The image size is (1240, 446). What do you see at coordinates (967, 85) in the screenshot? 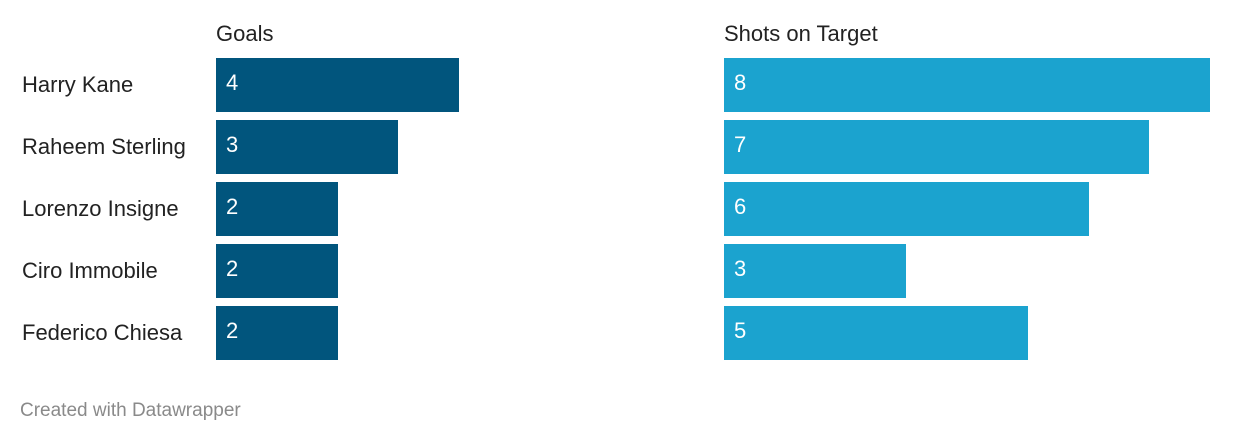
I see `bar-1-0: 8` at bounding box center [967, 85].